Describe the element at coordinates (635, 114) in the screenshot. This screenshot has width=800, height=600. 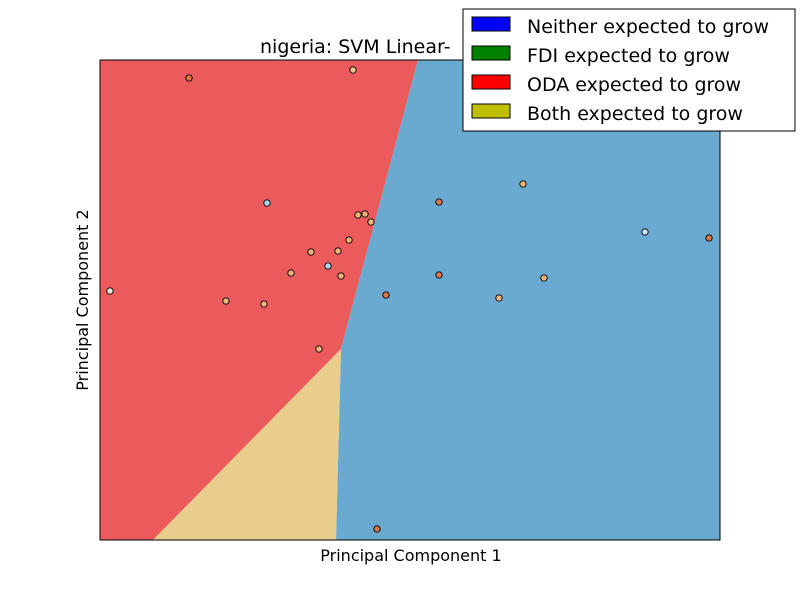
I see `legend-label-both: Both expected to grow` at that location.